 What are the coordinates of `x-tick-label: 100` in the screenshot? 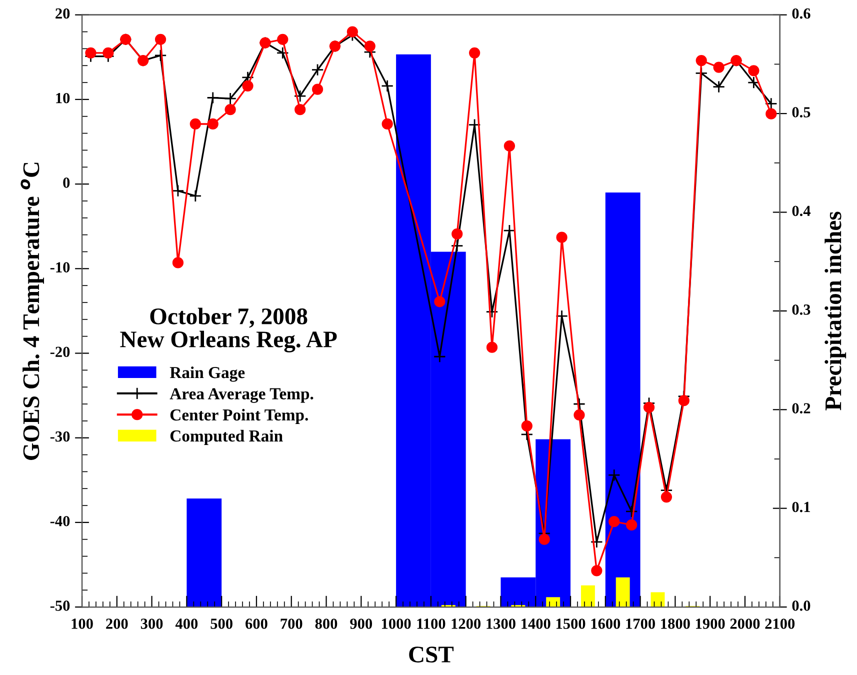 It's located at (82, 623).